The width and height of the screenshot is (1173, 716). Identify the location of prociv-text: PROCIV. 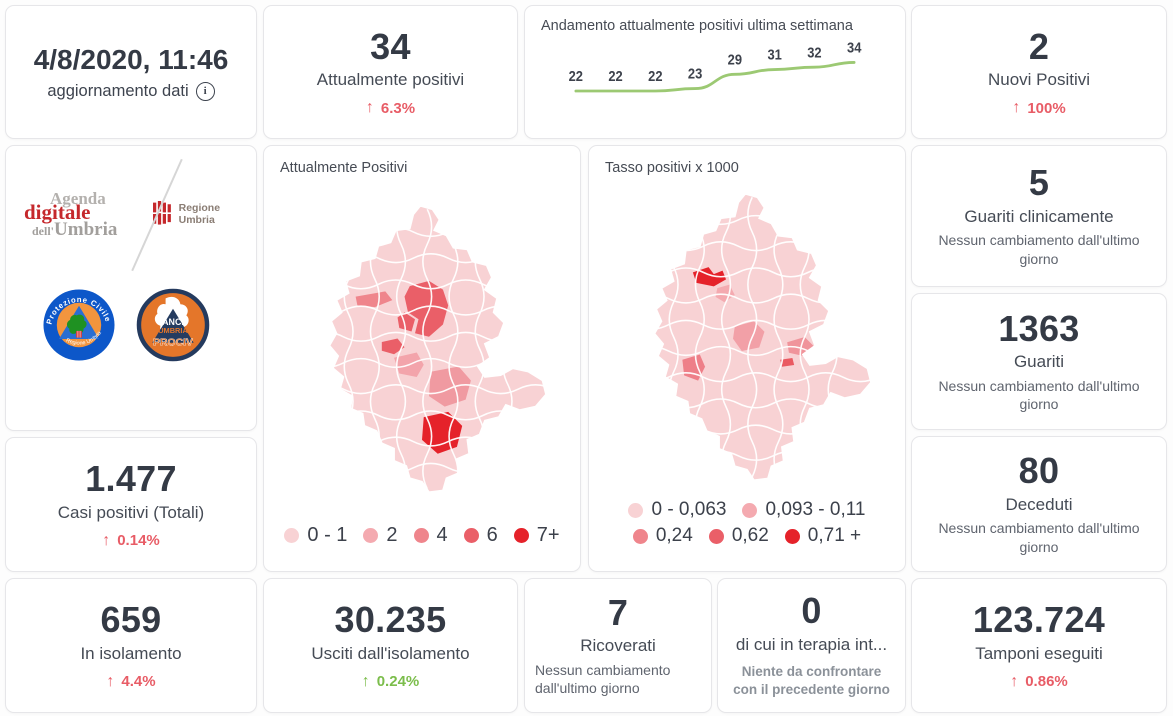
(173, 343).